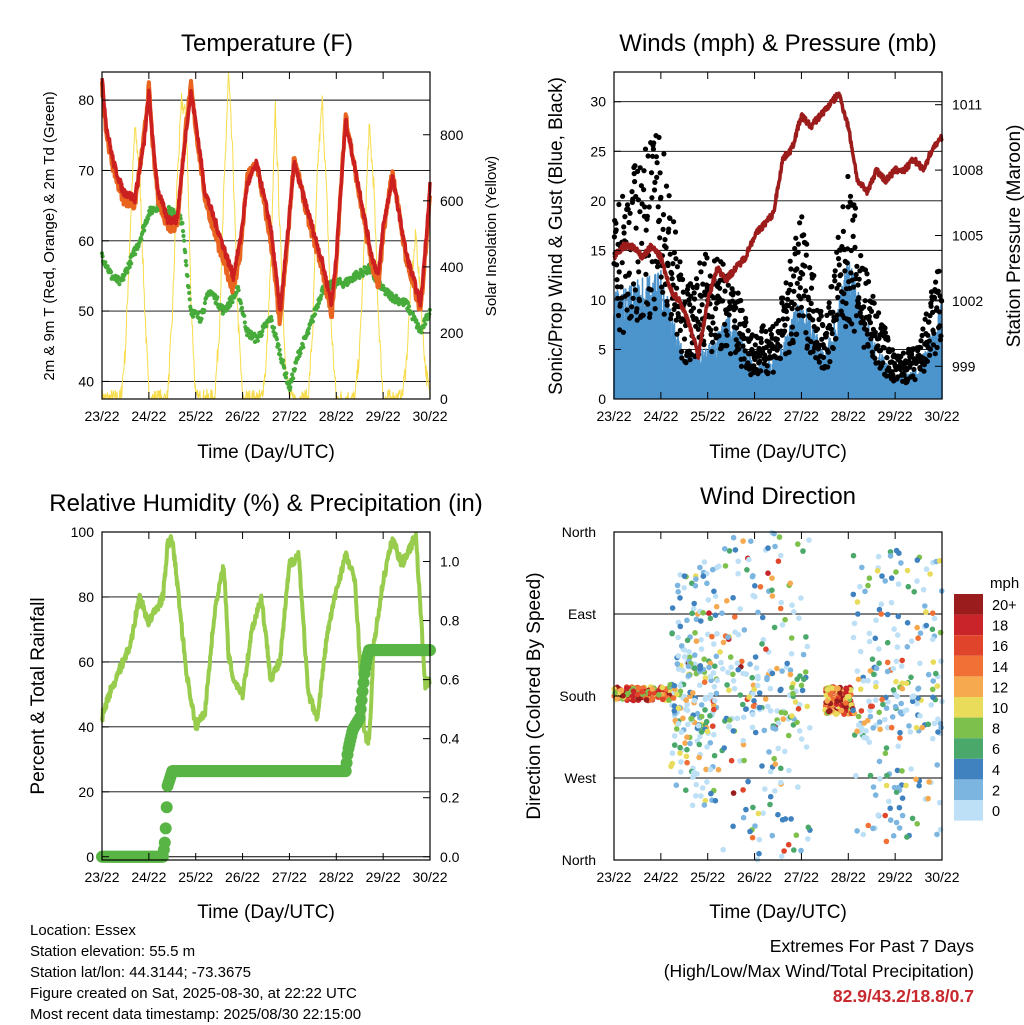 Image resolution: width=1024 pixels, height=1025 pixels. I want to click on y-tick-label-right: 0, so click(444, 399).